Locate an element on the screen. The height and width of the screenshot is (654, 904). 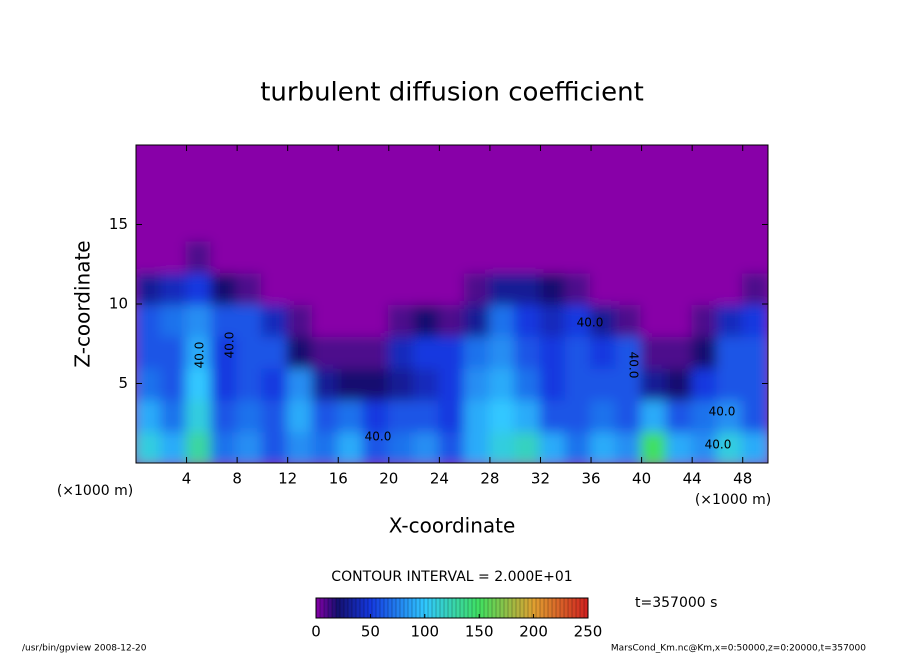
colorbar-tick-label: 200 is located at coordinates (533, 632).